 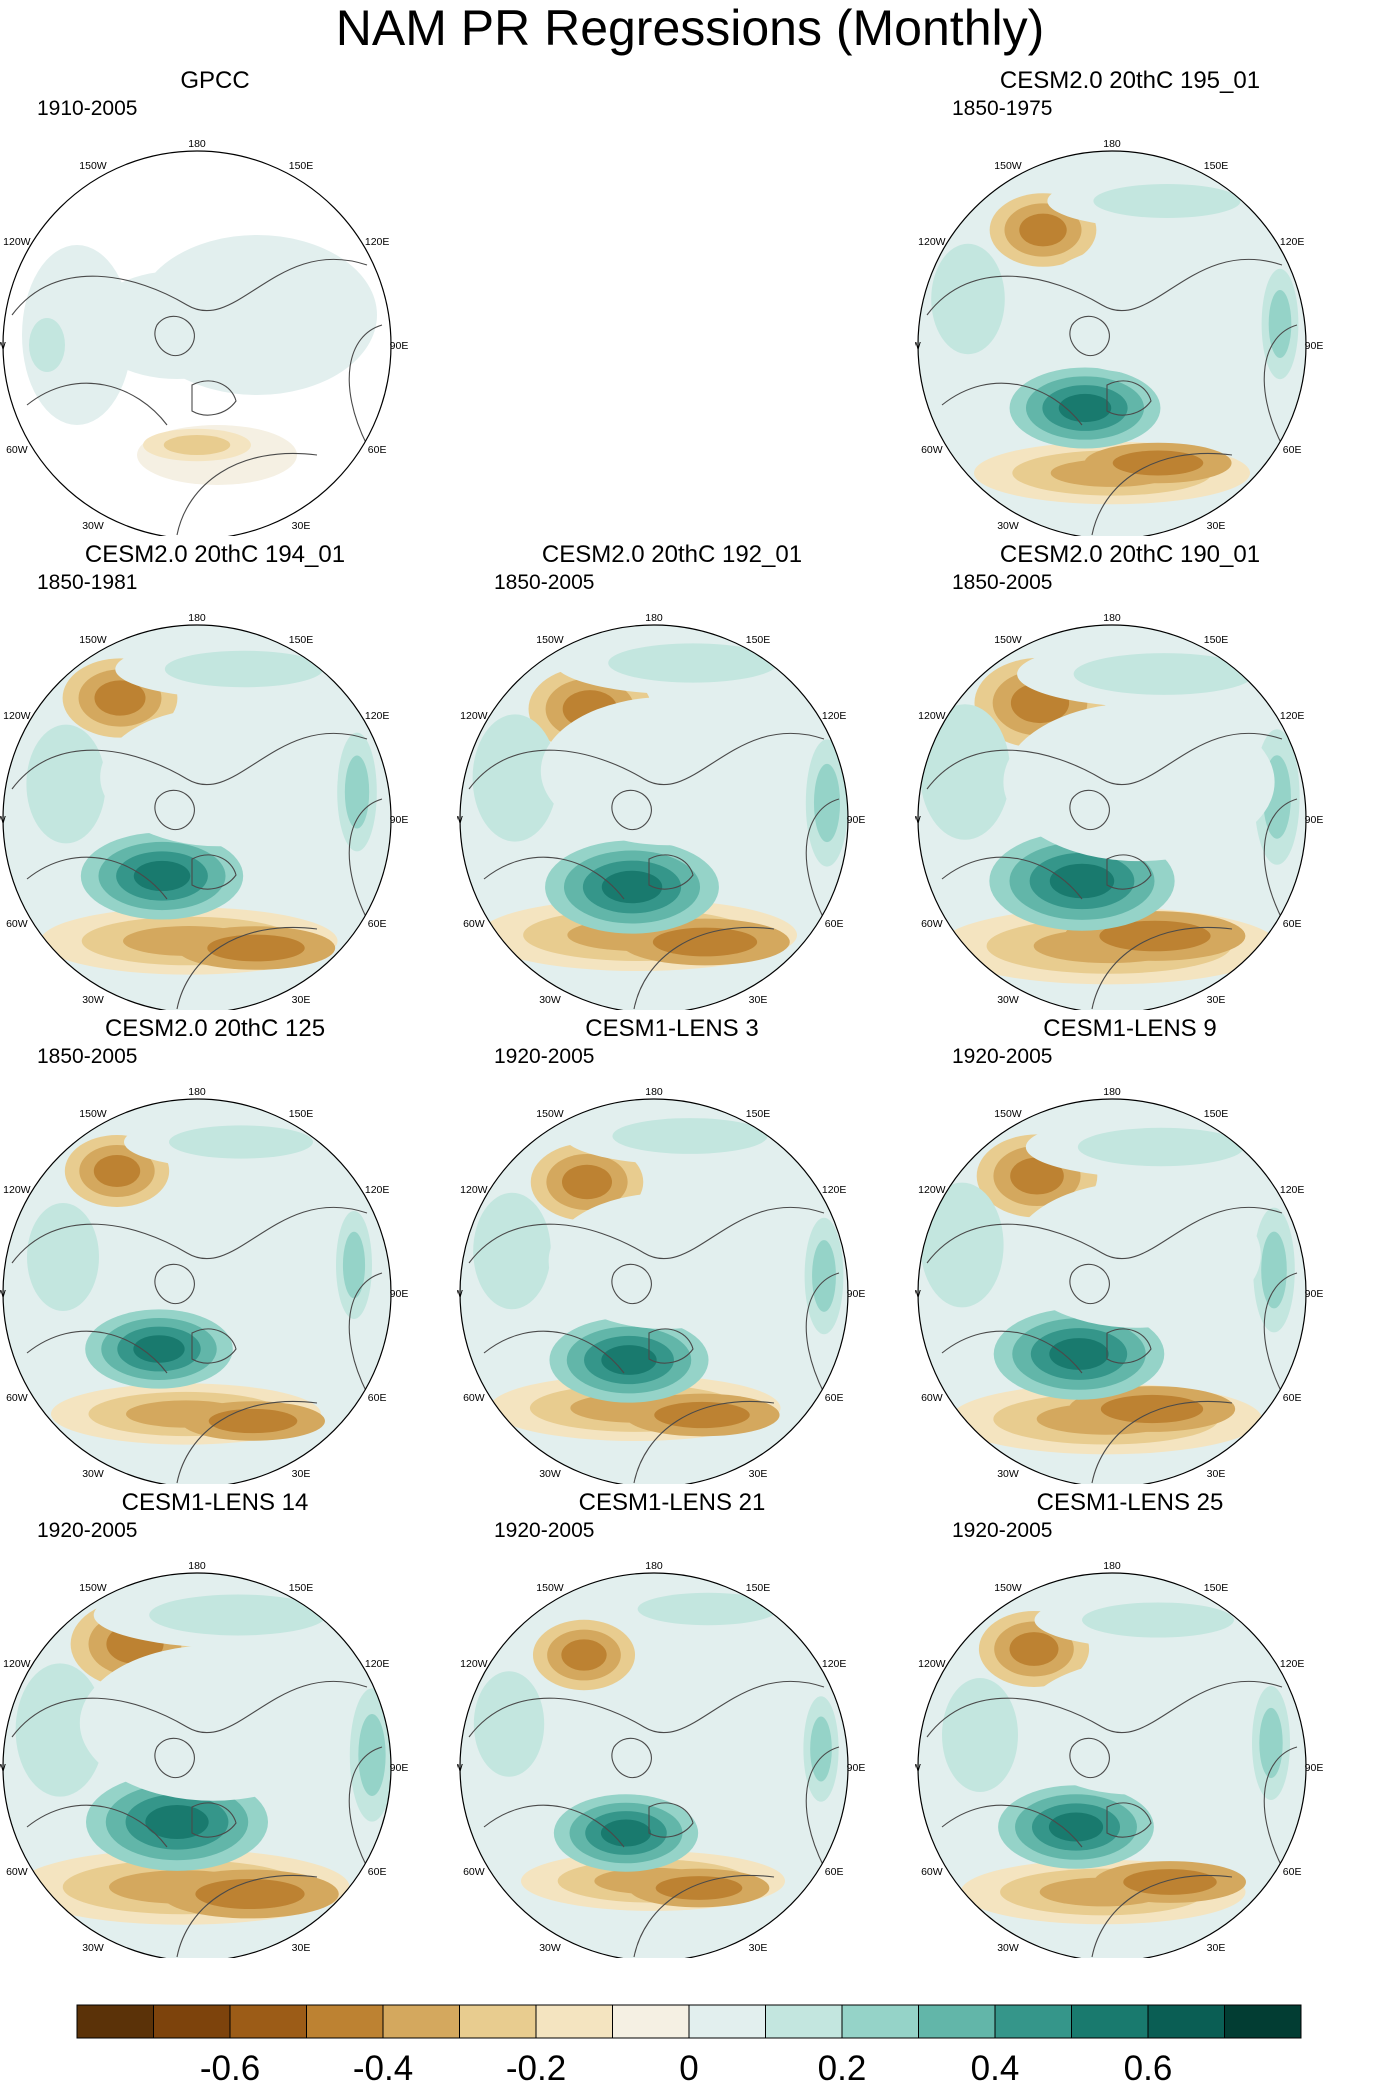 What do you see at coordinates (690, 28) in the screenshot?
I see `main-title: NAM PR Regressions (Monthly)` at bounding box center [690, 28].